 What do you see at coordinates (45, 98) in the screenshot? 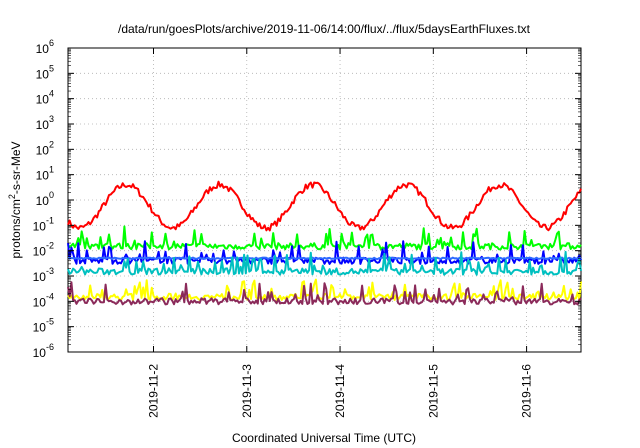
I see `y-tick-label: 10⁴` at bounding box center [45, 98].